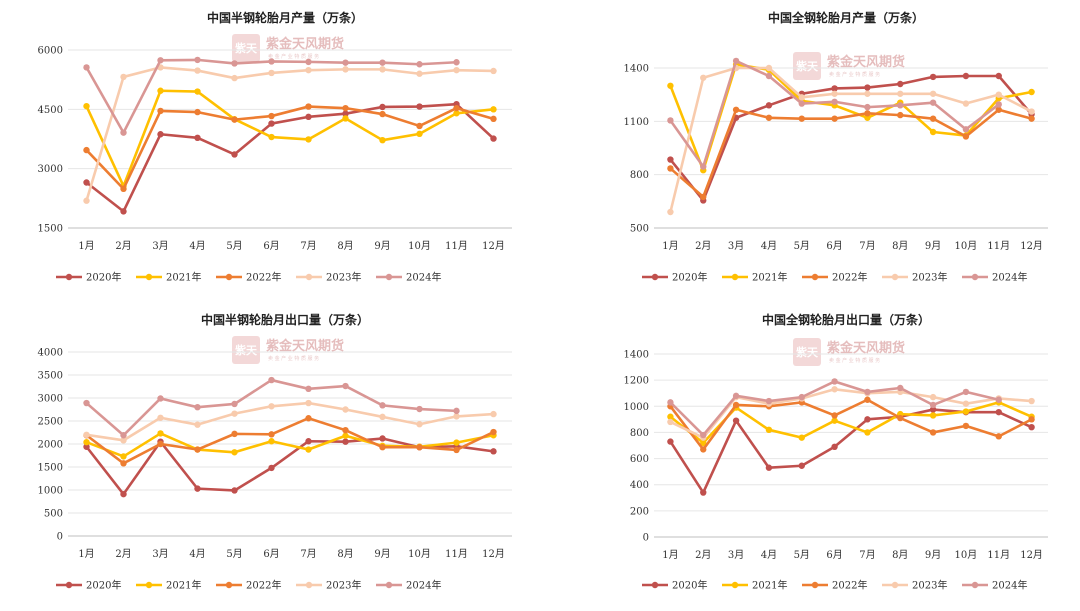 The image size is (1080, 611). Describe the element at coordinates (423, 277) in the screenshot. I see `legend-label: 2024年` at that location.